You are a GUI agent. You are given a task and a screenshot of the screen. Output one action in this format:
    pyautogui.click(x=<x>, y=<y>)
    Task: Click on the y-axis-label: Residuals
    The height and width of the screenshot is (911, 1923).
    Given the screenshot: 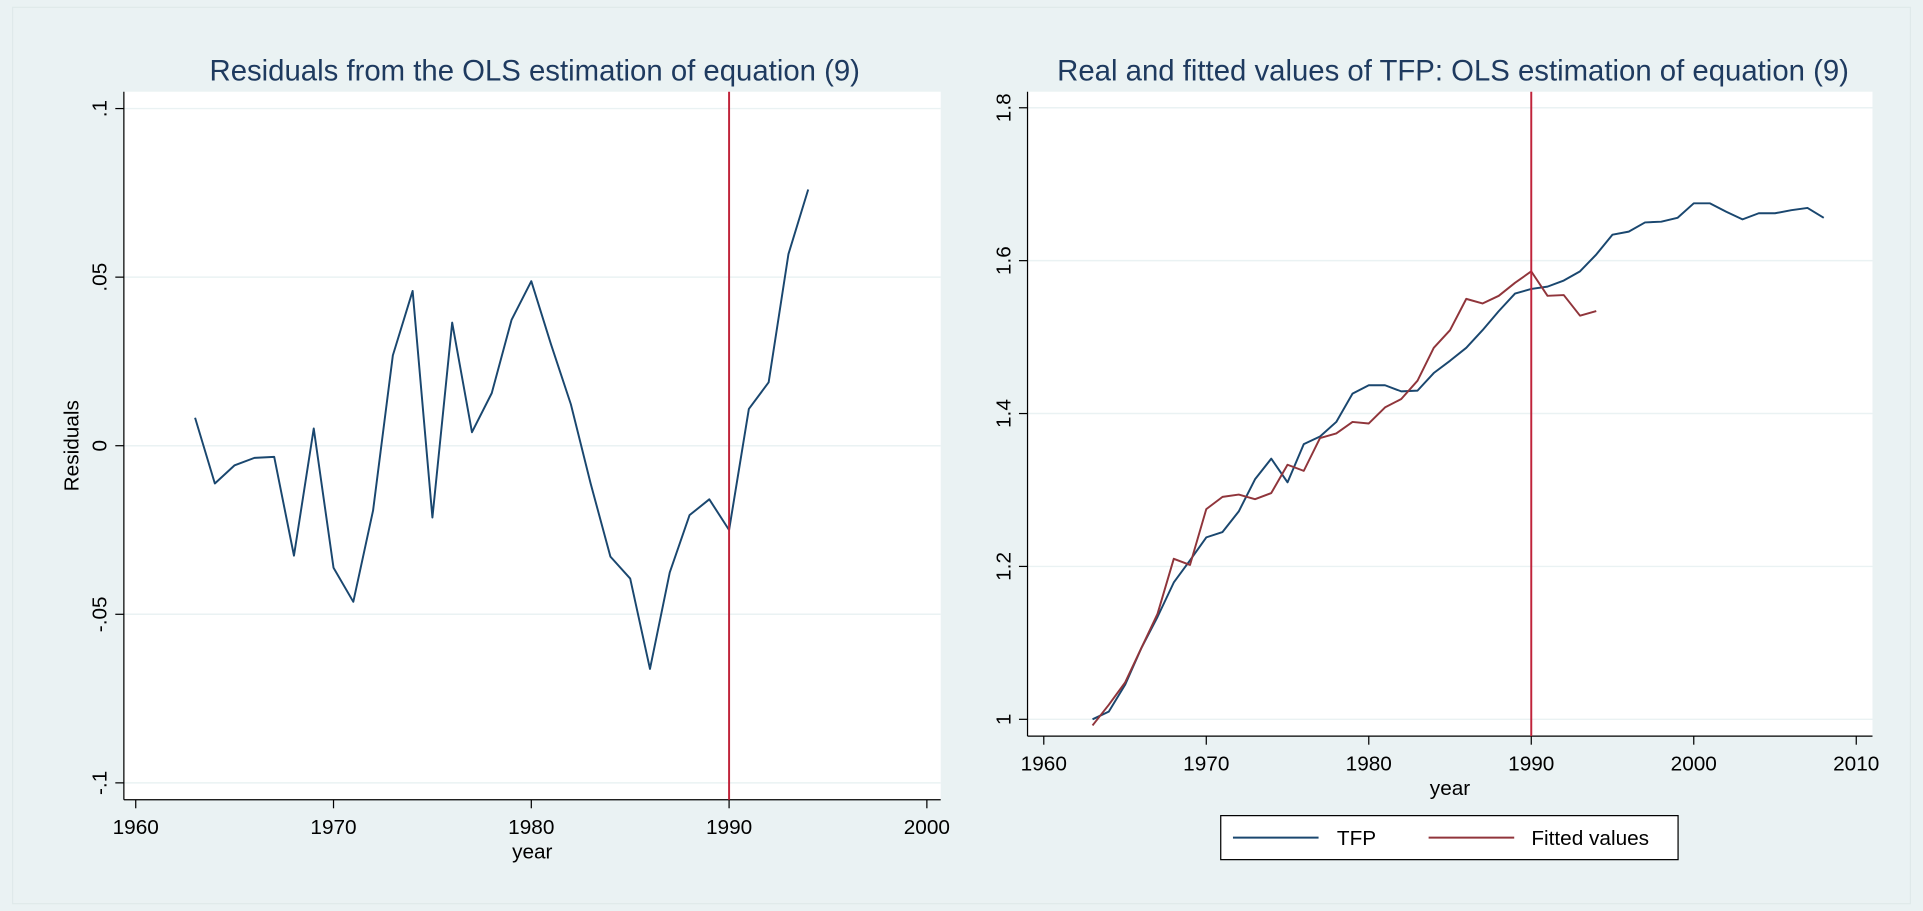 What is the action you would take?
    pyautogui.click(x=72, y=445)
    